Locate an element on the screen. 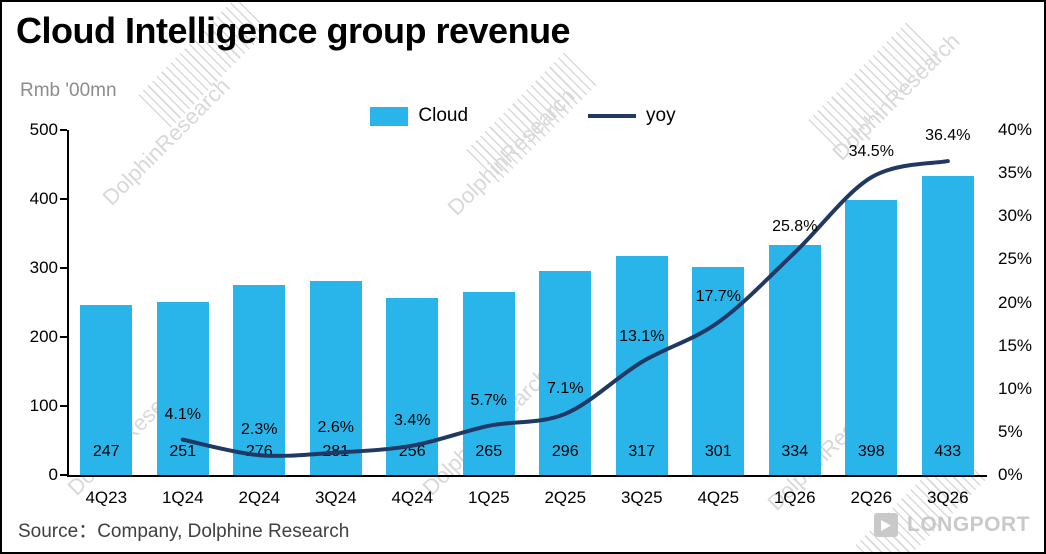 This screenshot has height=554, width=1046. x-axis-label: 3Q24 is located at coordinates (335, 497).